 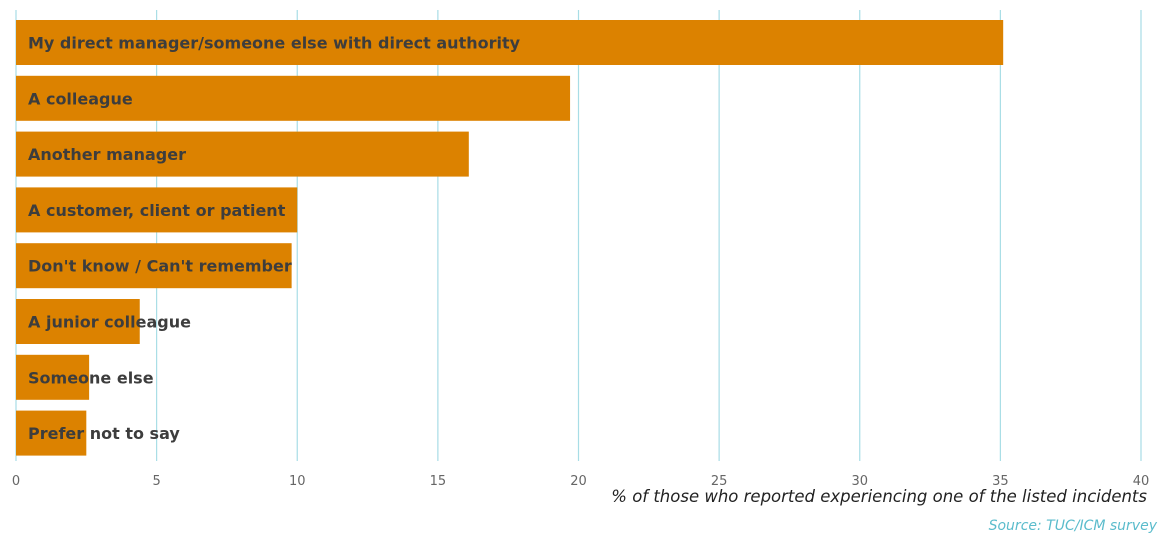 I want to click on x-tick-label: 25, so click(x=719, y=481).